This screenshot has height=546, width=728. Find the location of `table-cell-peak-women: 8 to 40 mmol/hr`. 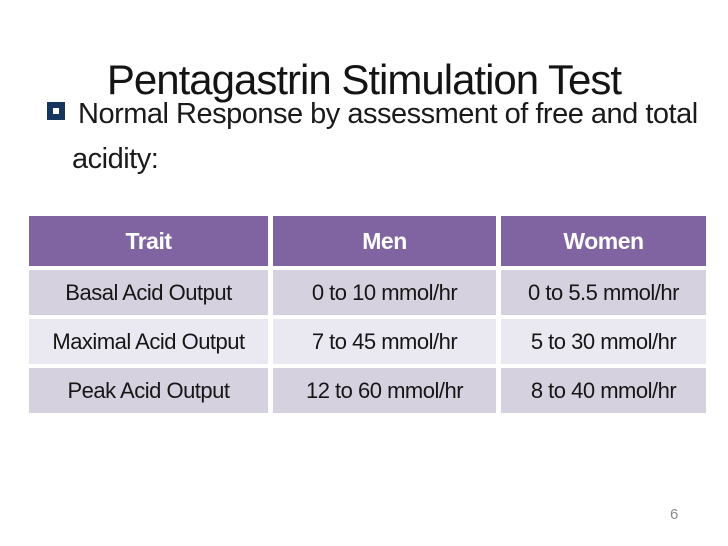

table-cell-peak-women: 8 to 40 mmol/hr is located at coordinates (603, 390).